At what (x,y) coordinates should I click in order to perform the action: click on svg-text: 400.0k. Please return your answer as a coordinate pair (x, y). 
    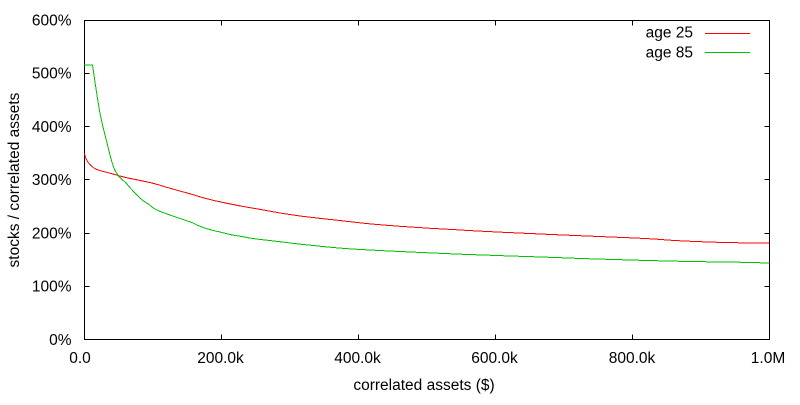
    Looking at the image, I should click on (357, 358).